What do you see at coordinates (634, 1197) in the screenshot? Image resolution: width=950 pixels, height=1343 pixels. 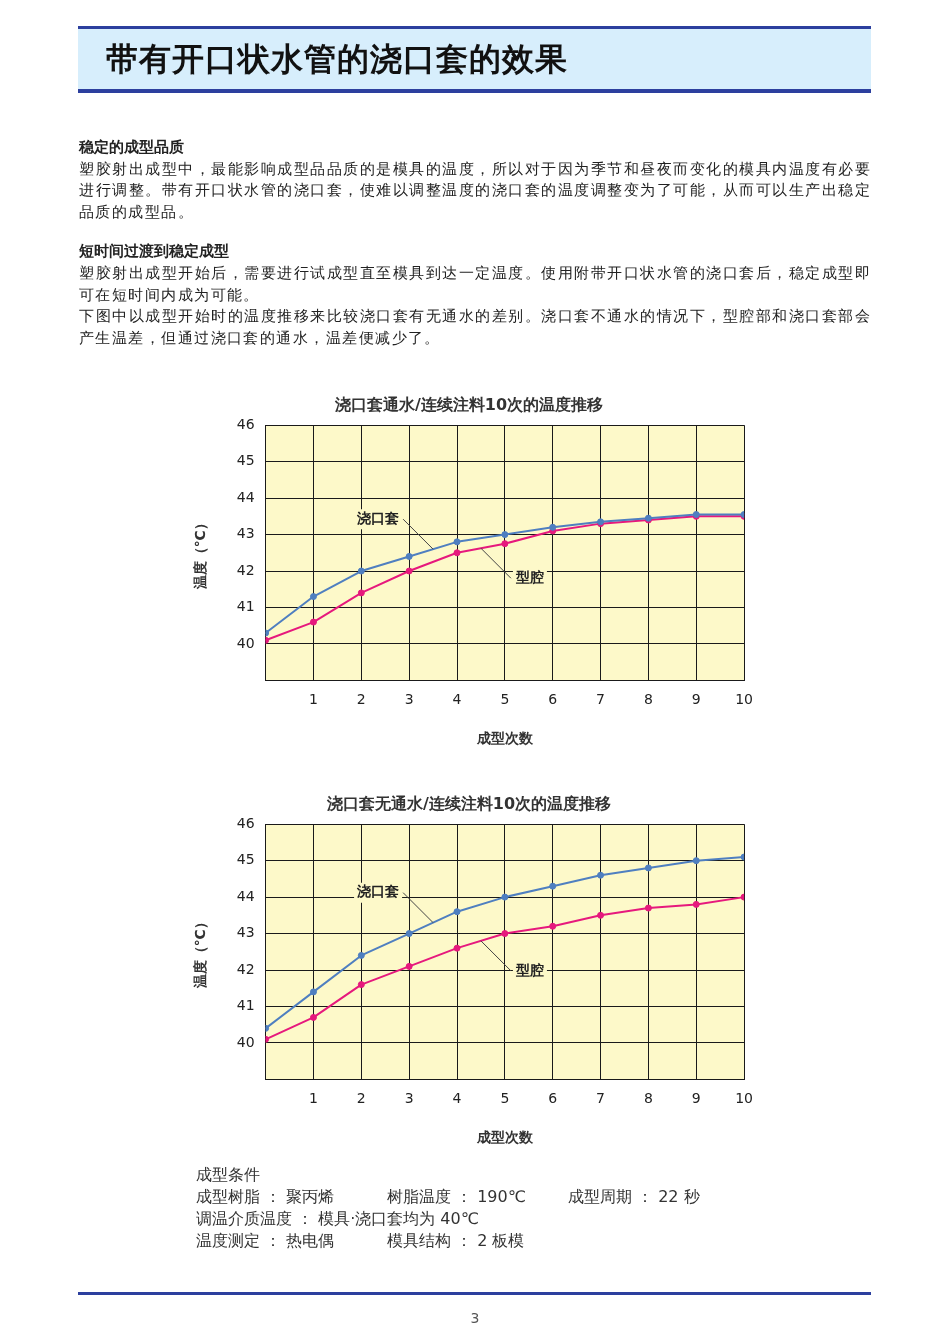 I see `text: 成型周期 ： 22 秒` at bounding box center [634, 1197].